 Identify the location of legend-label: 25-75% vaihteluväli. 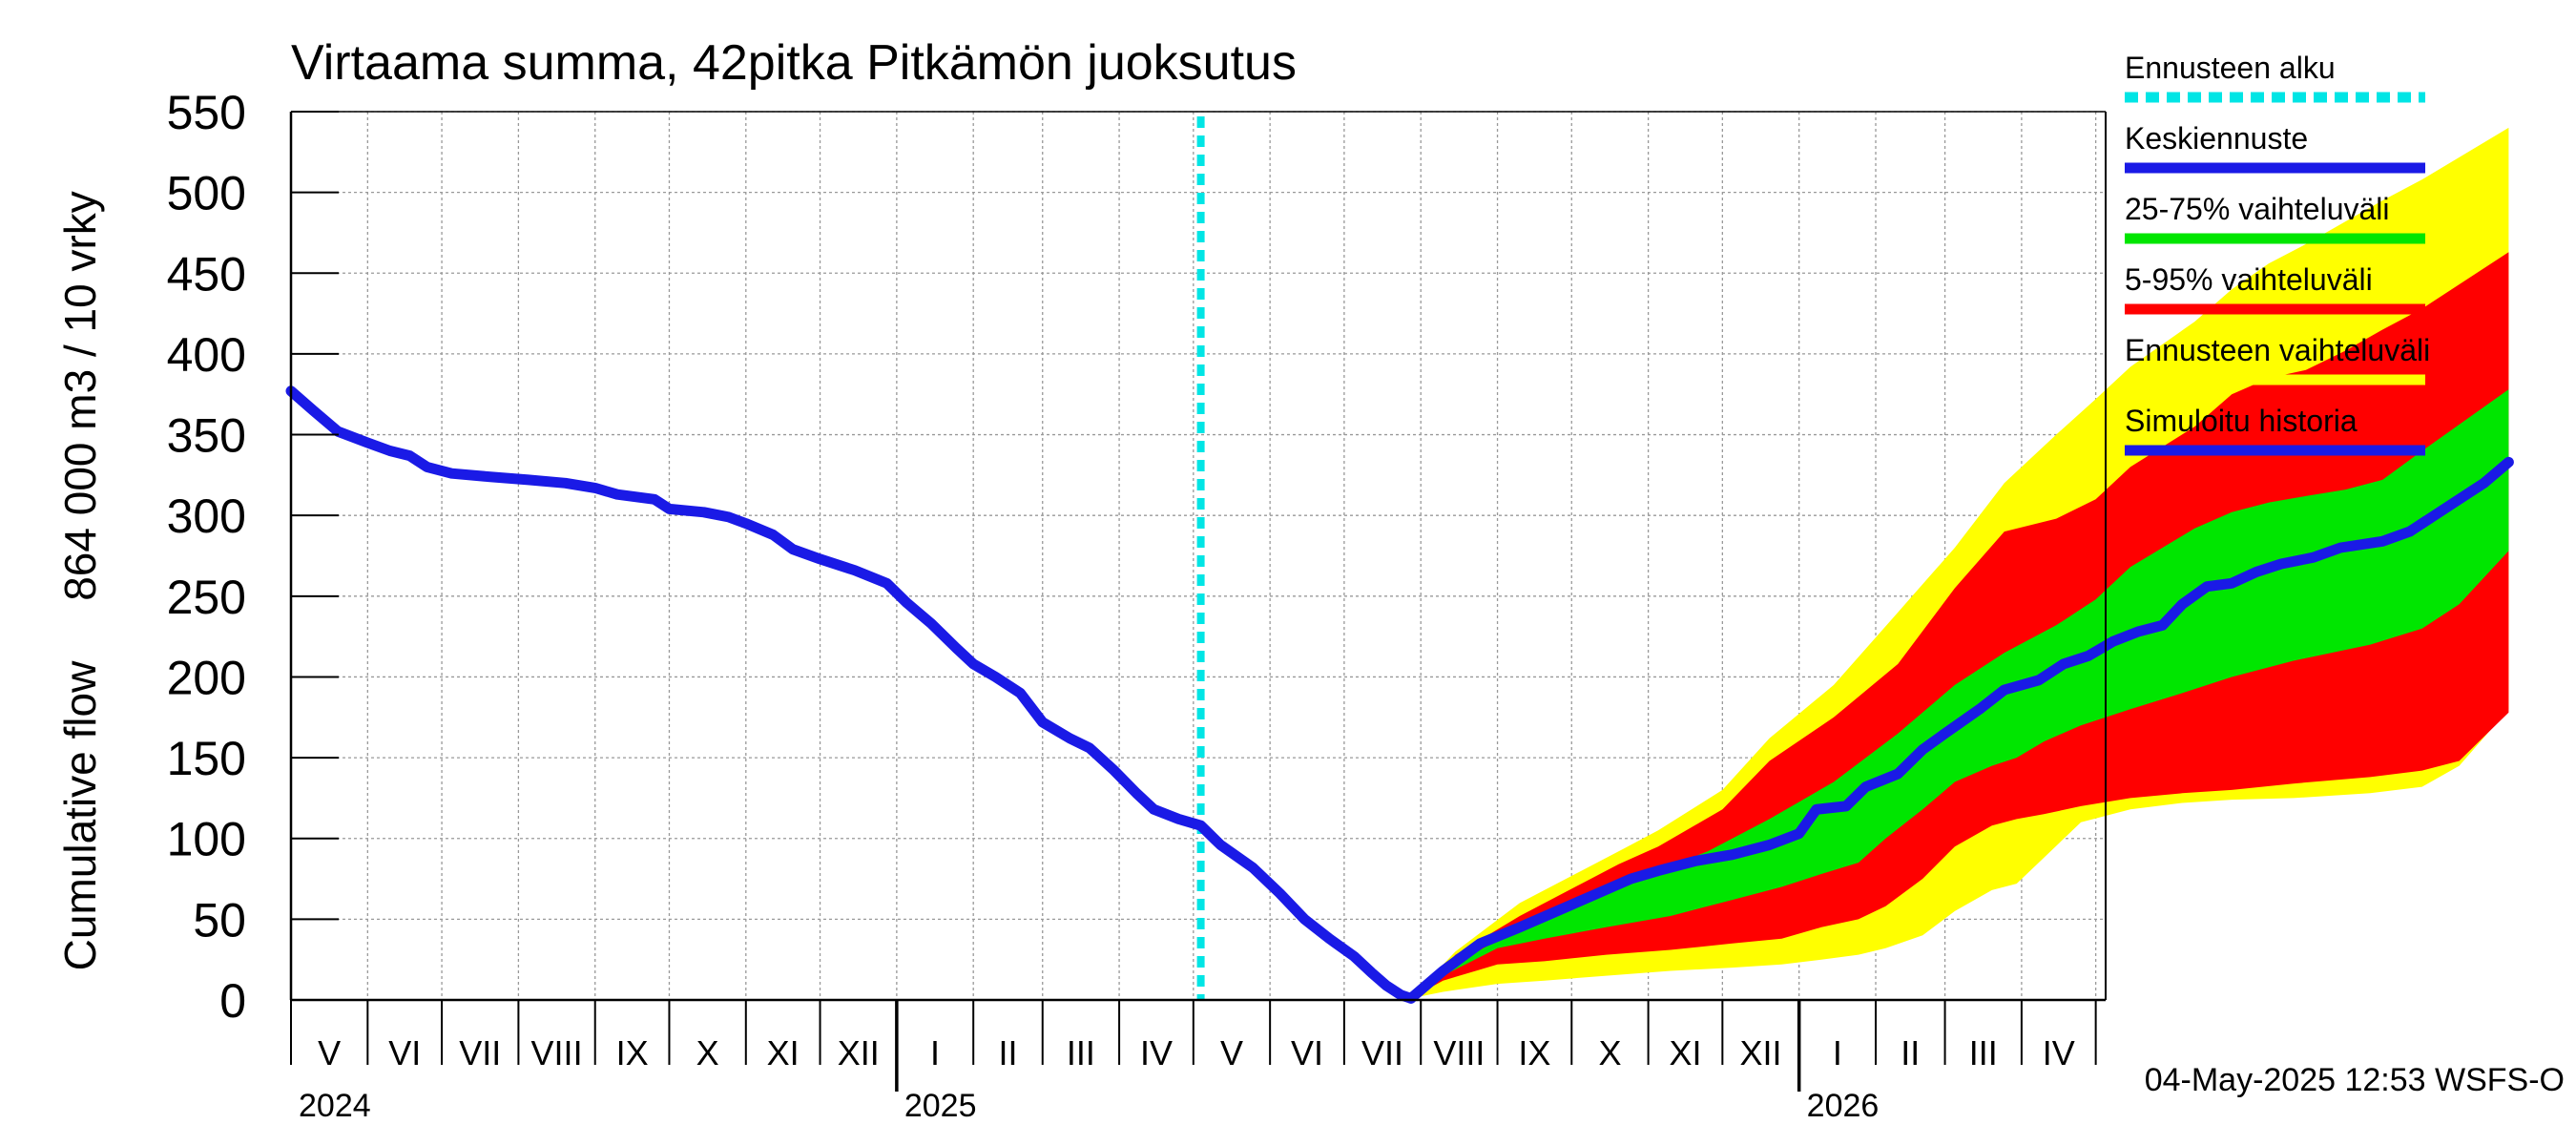
(2257, 209).